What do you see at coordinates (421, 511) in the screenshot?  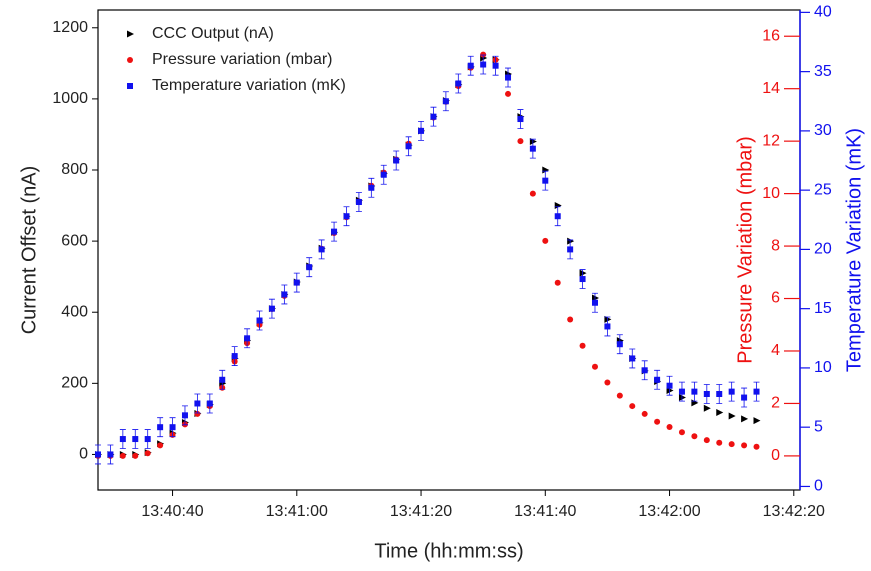 I see `x-tick-label: 13:41:20` at bounding box center [421, 511].